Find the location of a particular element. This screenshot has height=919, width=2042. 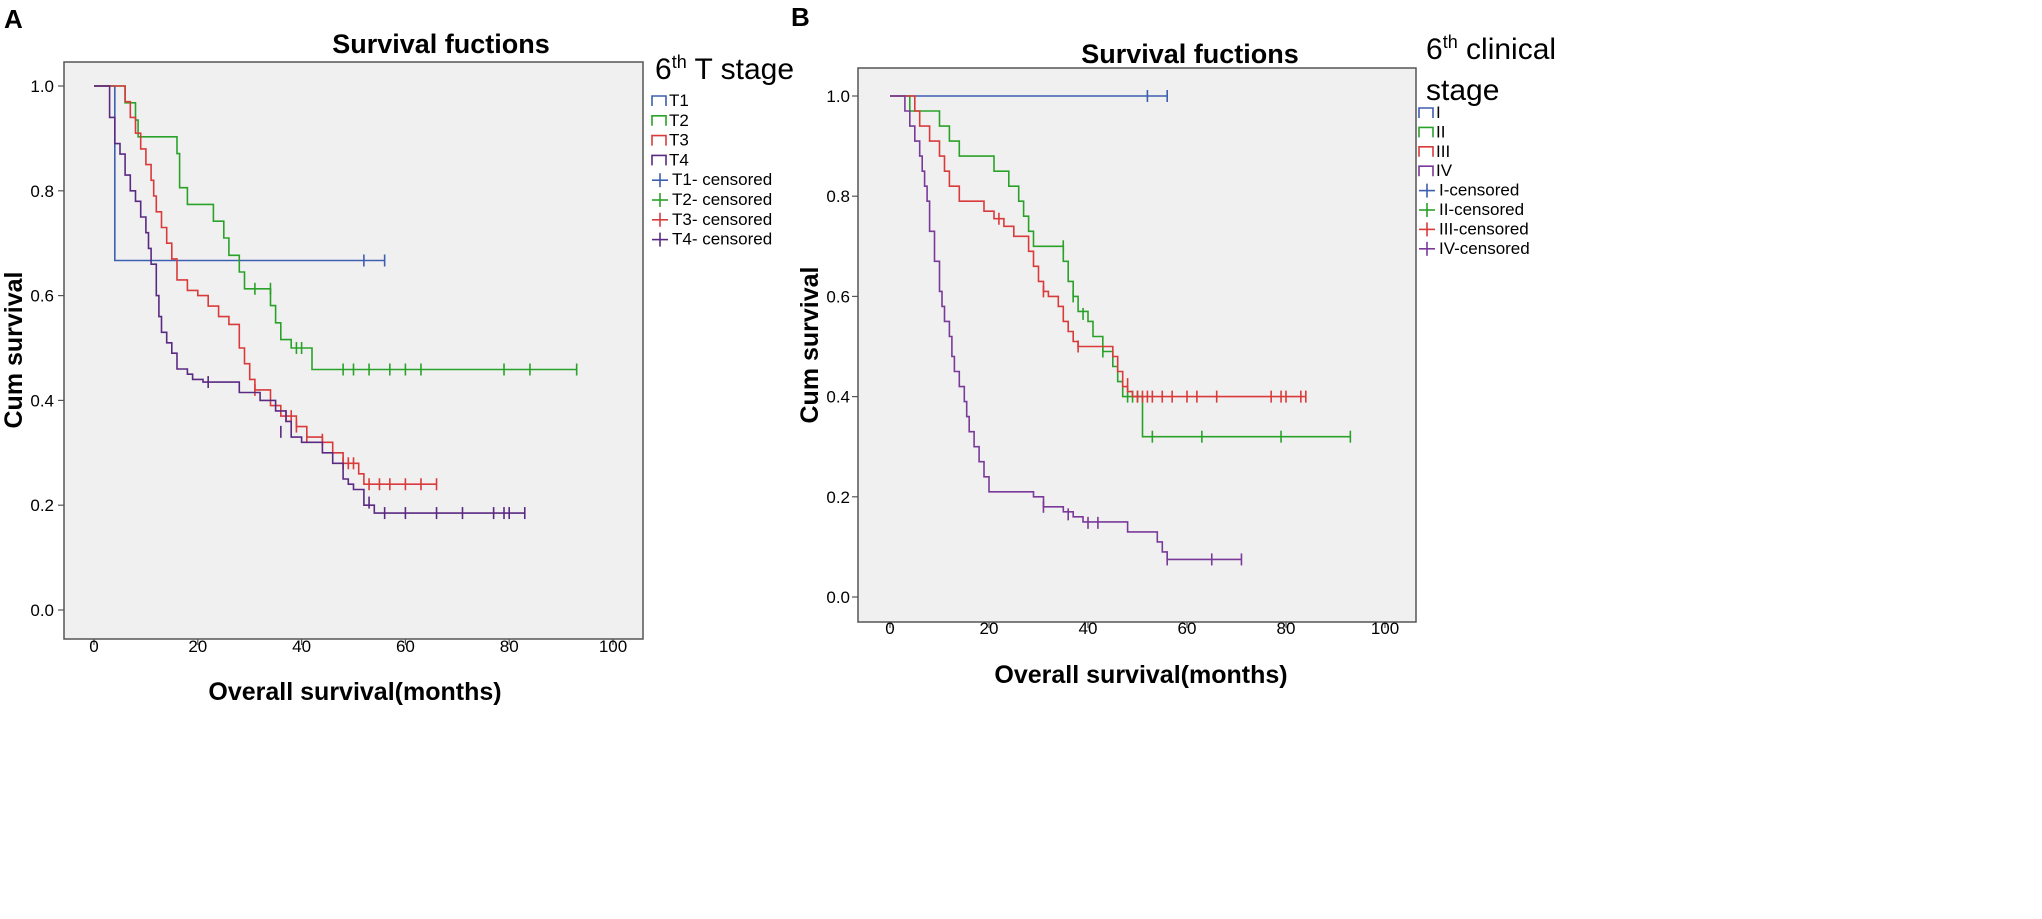

series-group-b is located at coordinates (1121, 328).